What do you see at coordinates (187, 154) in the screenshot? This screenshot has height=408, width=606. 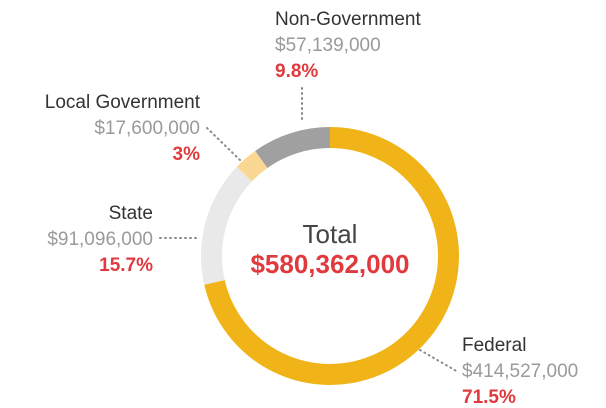 I see `share-label: 3%` at bounding box center [187, 154].